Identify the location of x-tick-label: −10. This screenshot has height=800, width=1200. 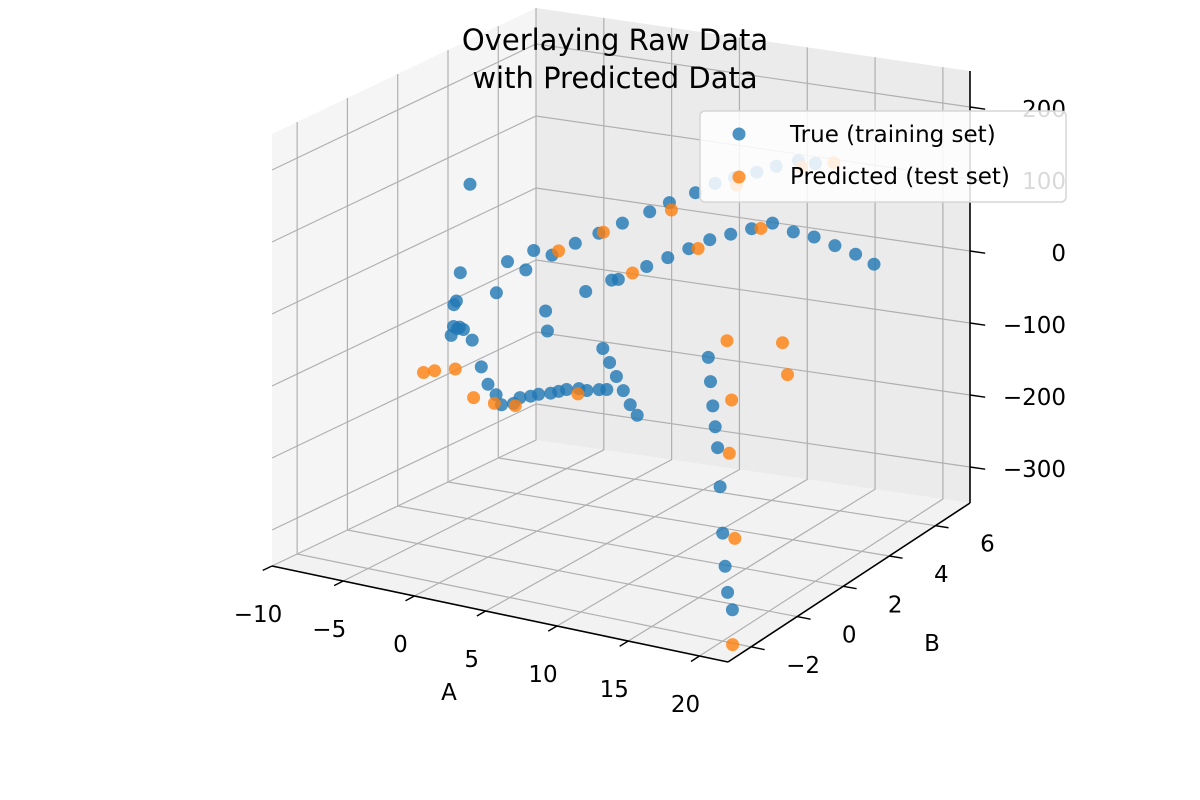
(258, 615).